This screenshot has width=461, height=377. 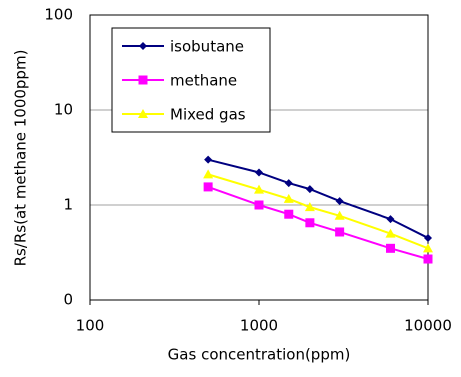 What do you see at coordinates (259, 326) in the screenshot?
I see `x-tick-label: 1000` at bounding box center [259, 326].